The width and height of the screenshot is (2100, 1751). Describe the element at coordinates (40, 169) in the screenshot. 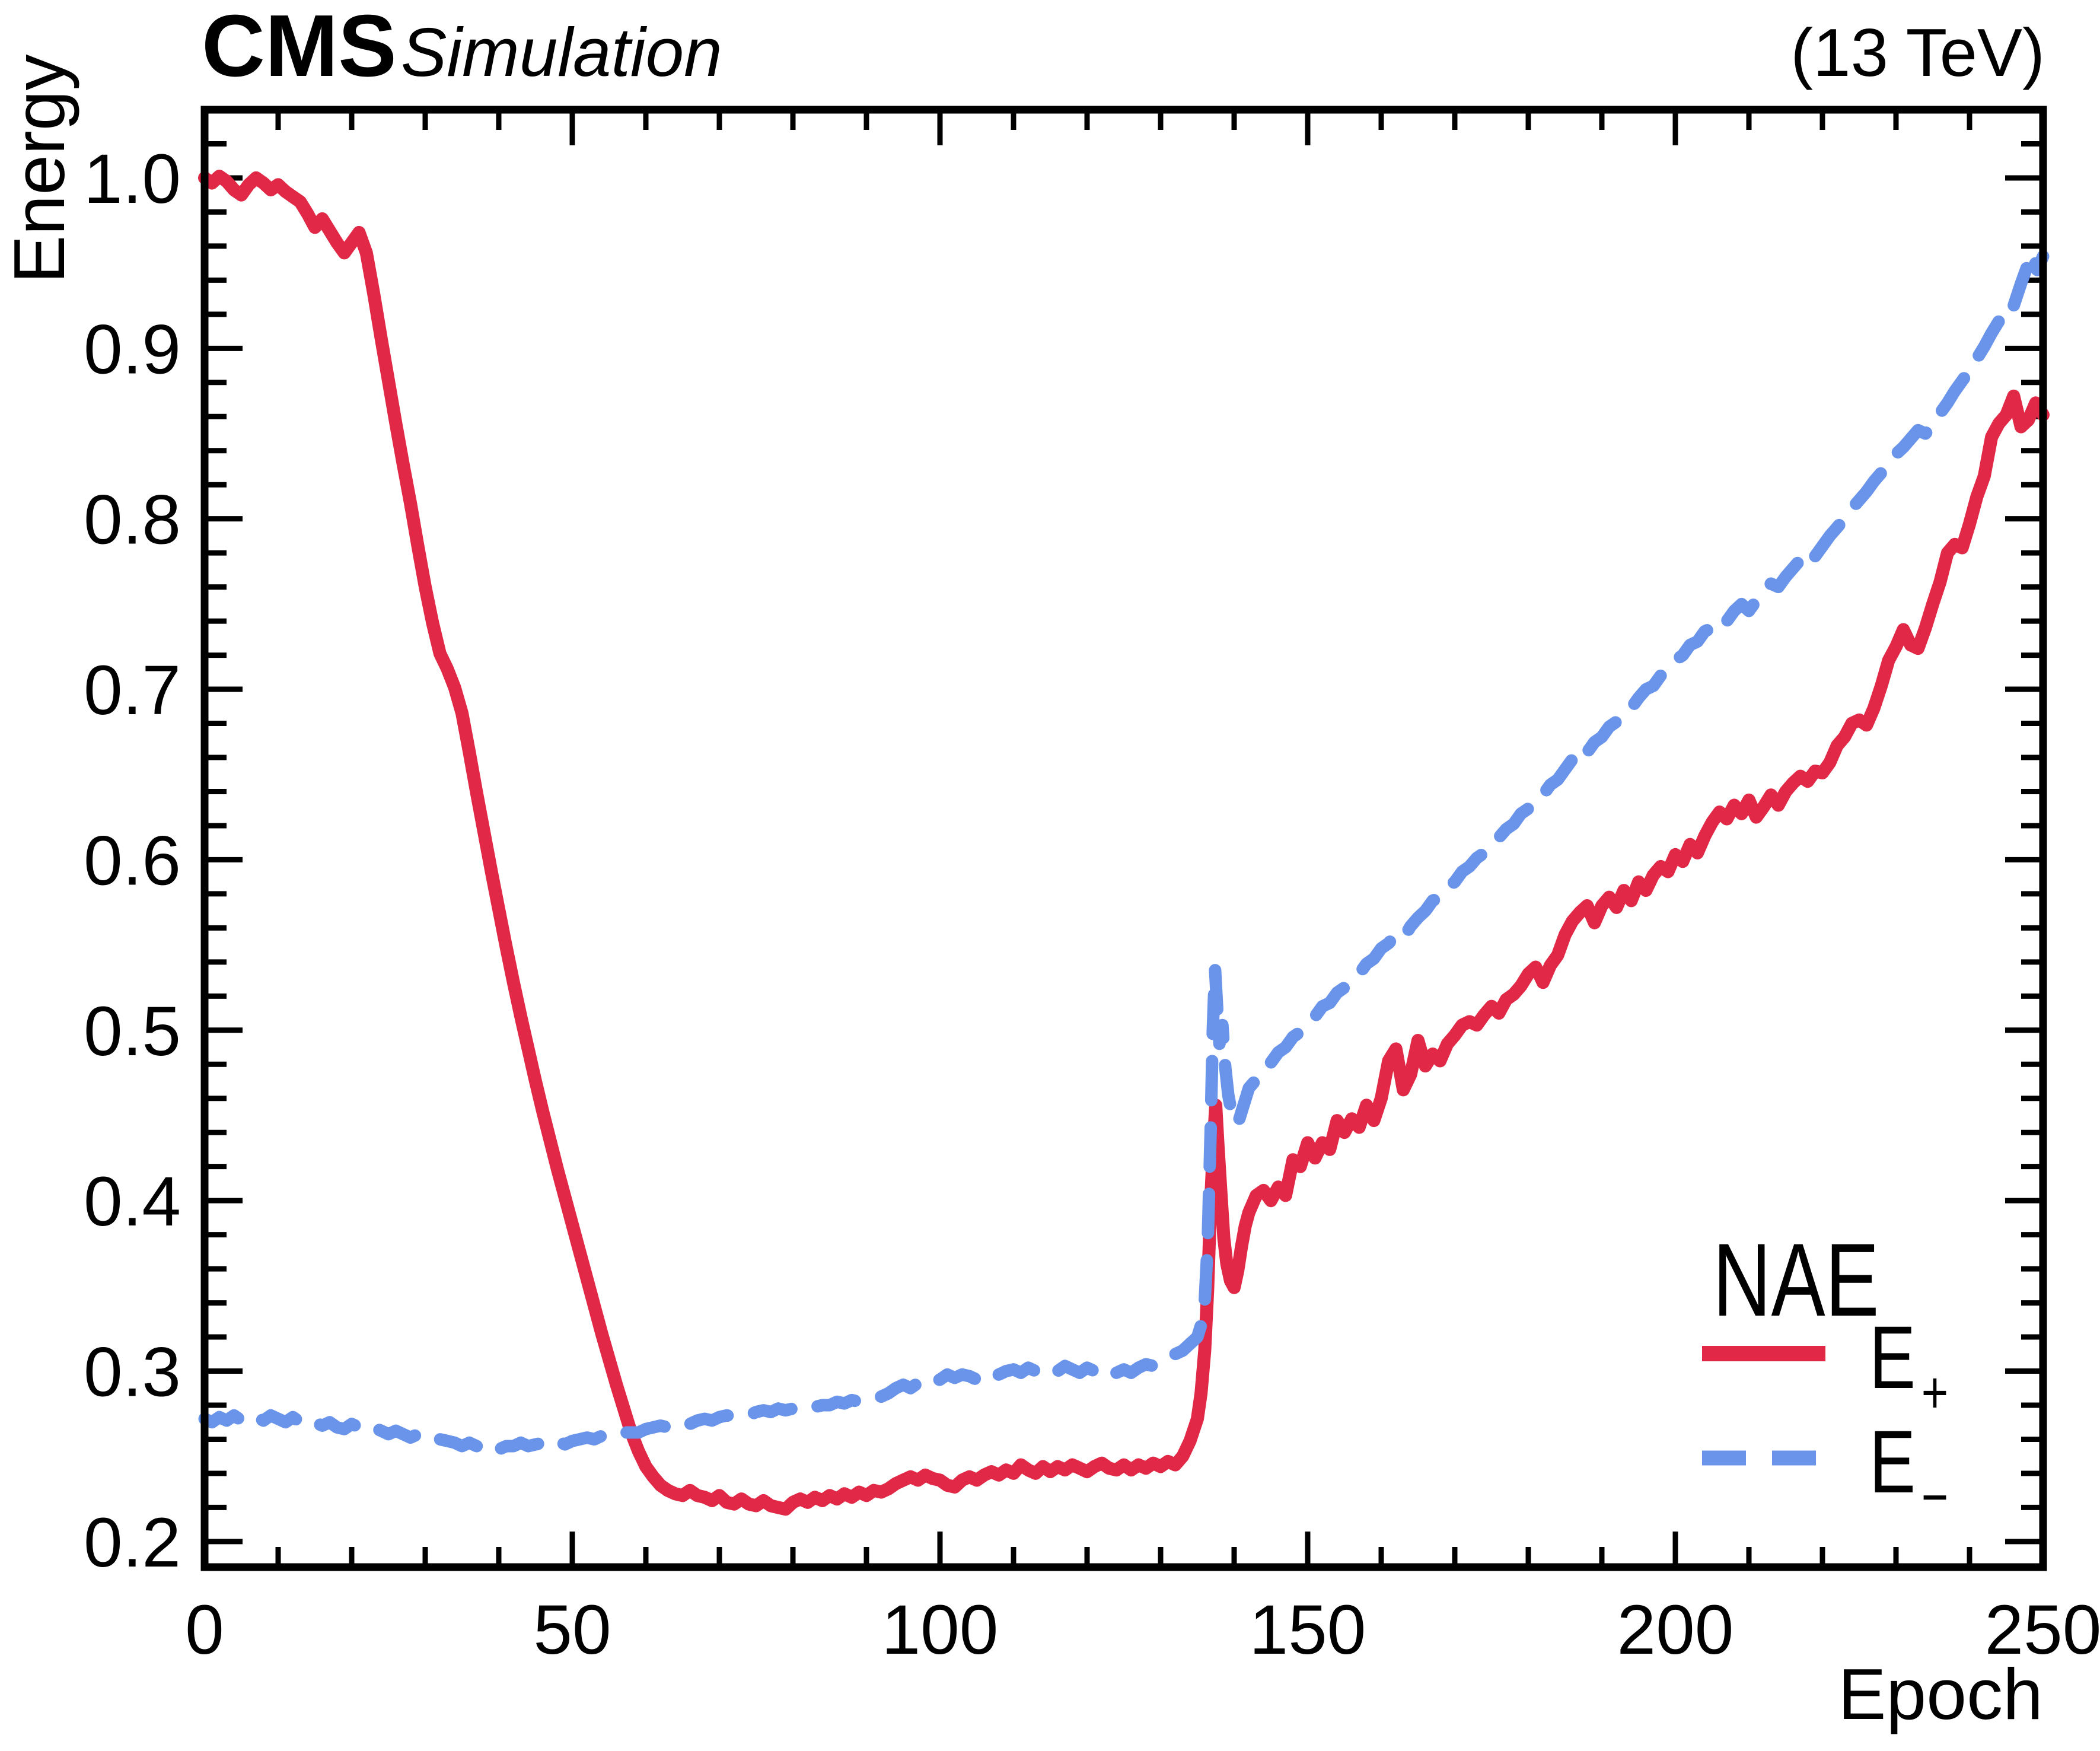

I see `y-axis-title: Energy` at that location.